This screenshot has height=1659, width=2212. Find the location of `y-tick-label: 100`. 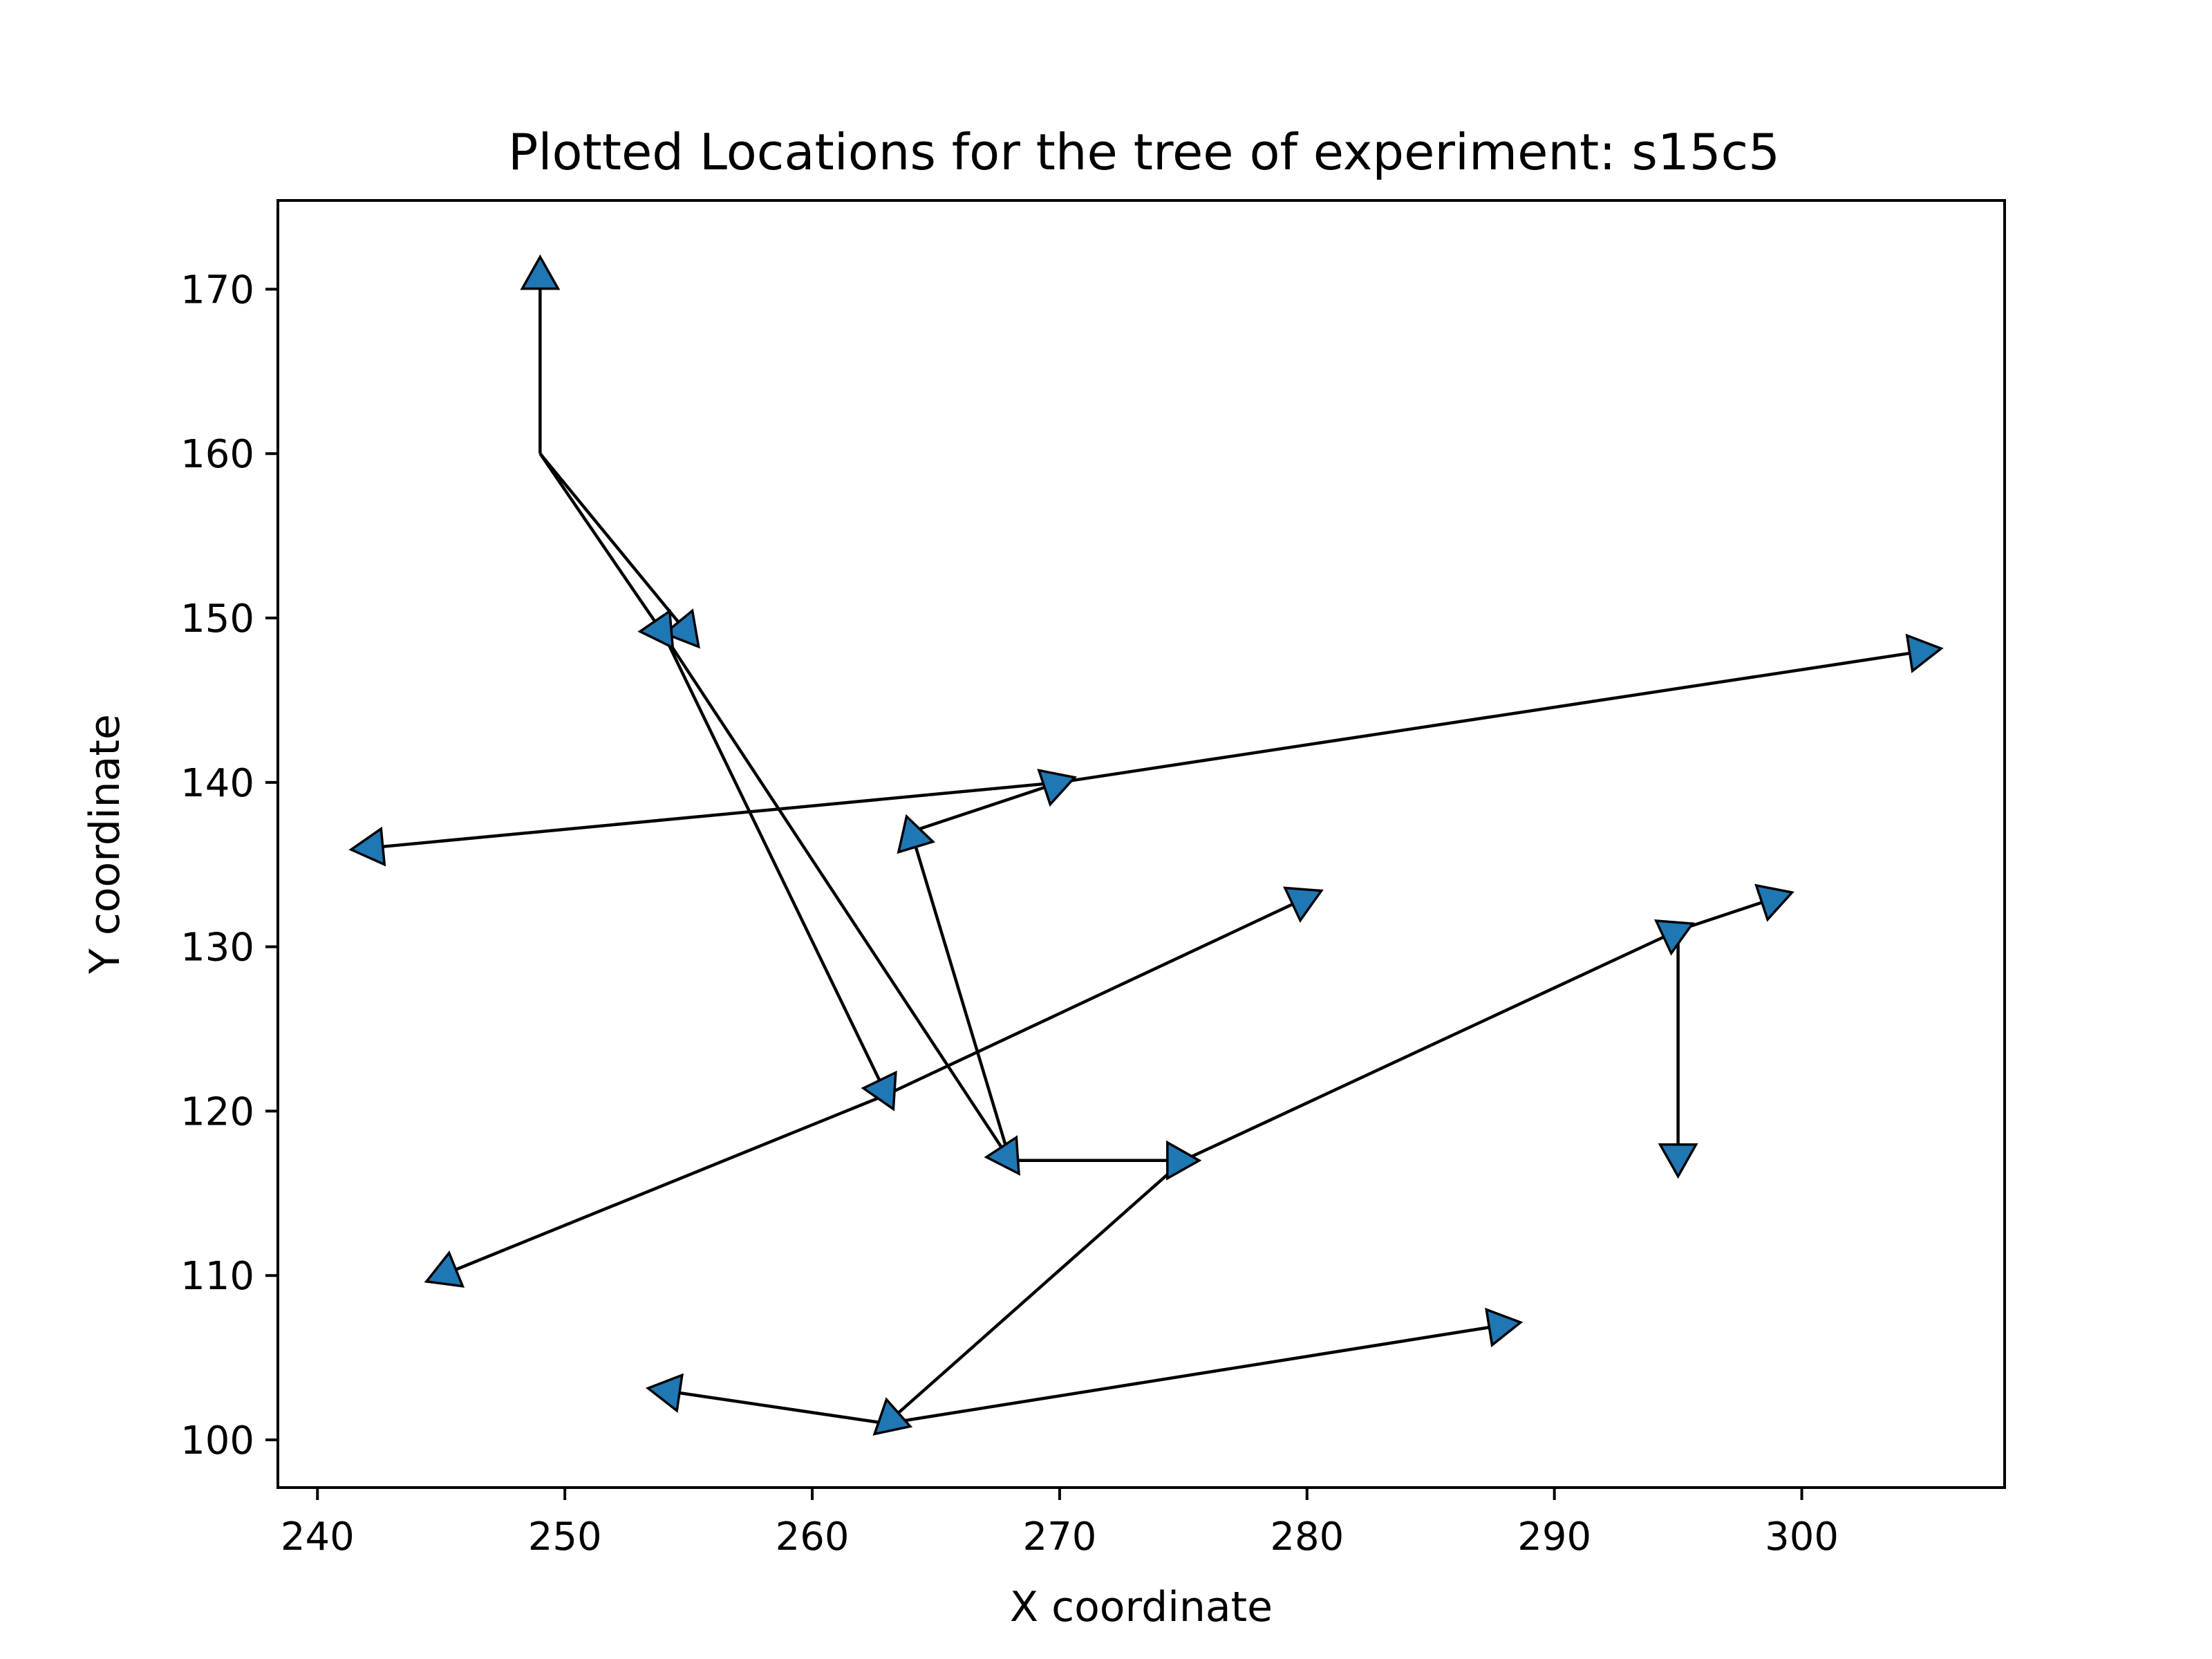

y-tick-label: 100 is located at coordinates (217, 1441).